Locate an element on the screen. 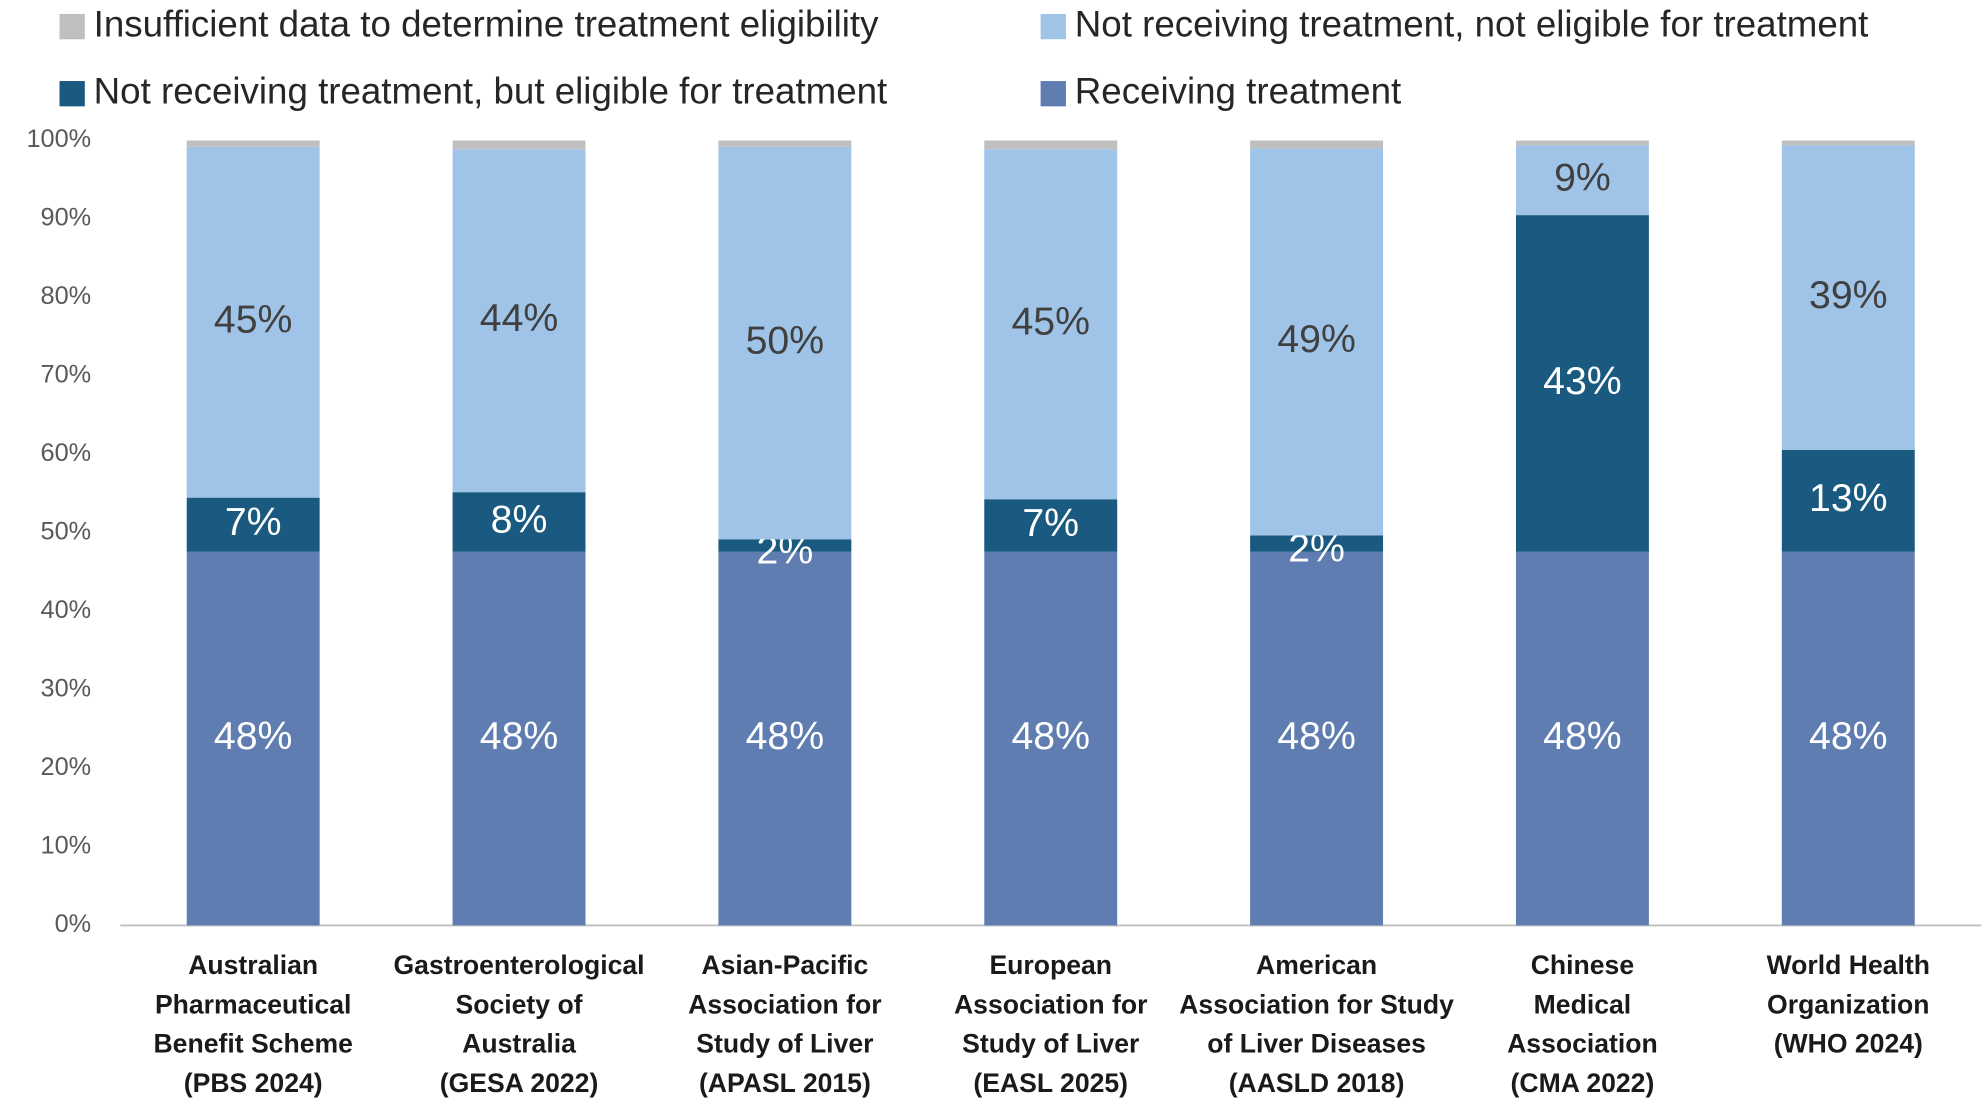 Image resolution: width=1985 pixels, height=1109 pixels. data-label: 8% is located at coordinates (519, 519).